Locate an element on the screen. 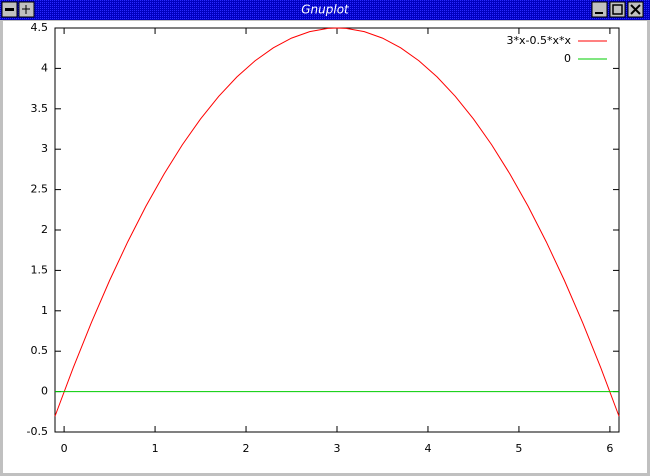 The image size is (650, 476). x-tick-label: 0 is located at coordinates (64, 448).